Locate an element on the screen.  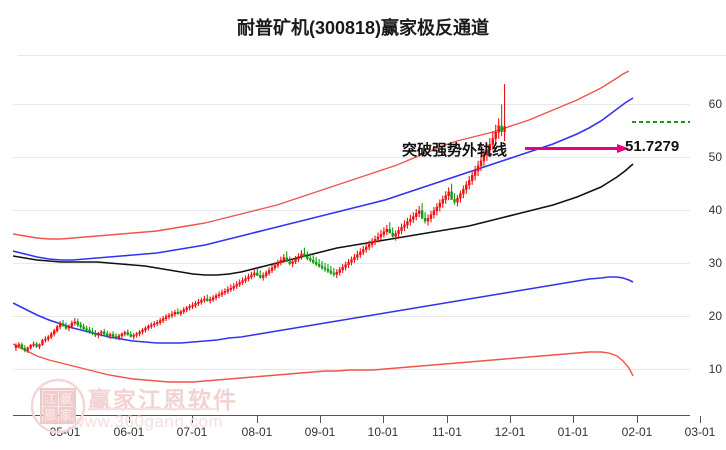
inner-lower-band is located at coordinates (323, 310).